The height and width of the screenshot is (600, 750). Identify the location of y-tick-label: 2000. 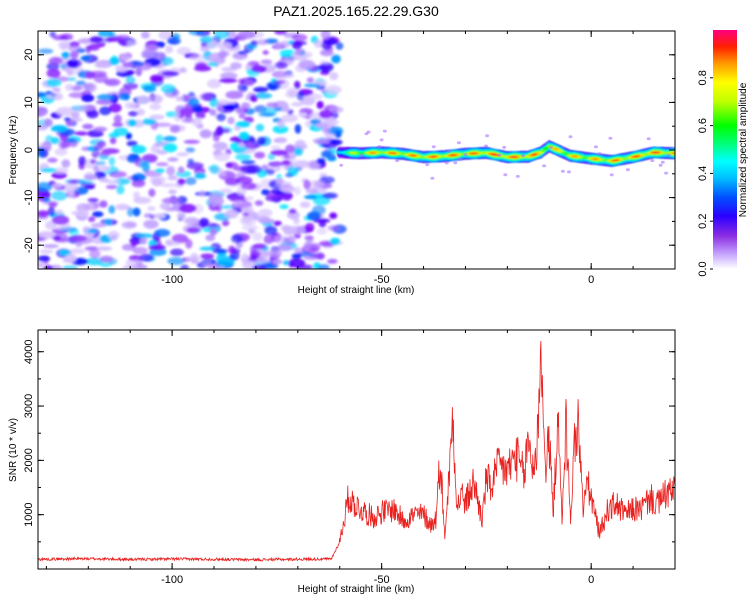
(29, 460).